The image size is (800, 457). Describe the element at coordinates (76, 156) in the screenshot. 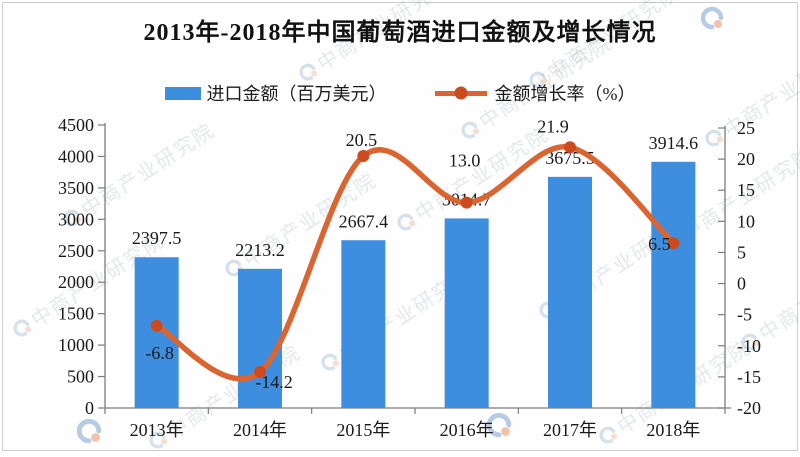

I see `left-axis-tick-label: 4000` at that location.